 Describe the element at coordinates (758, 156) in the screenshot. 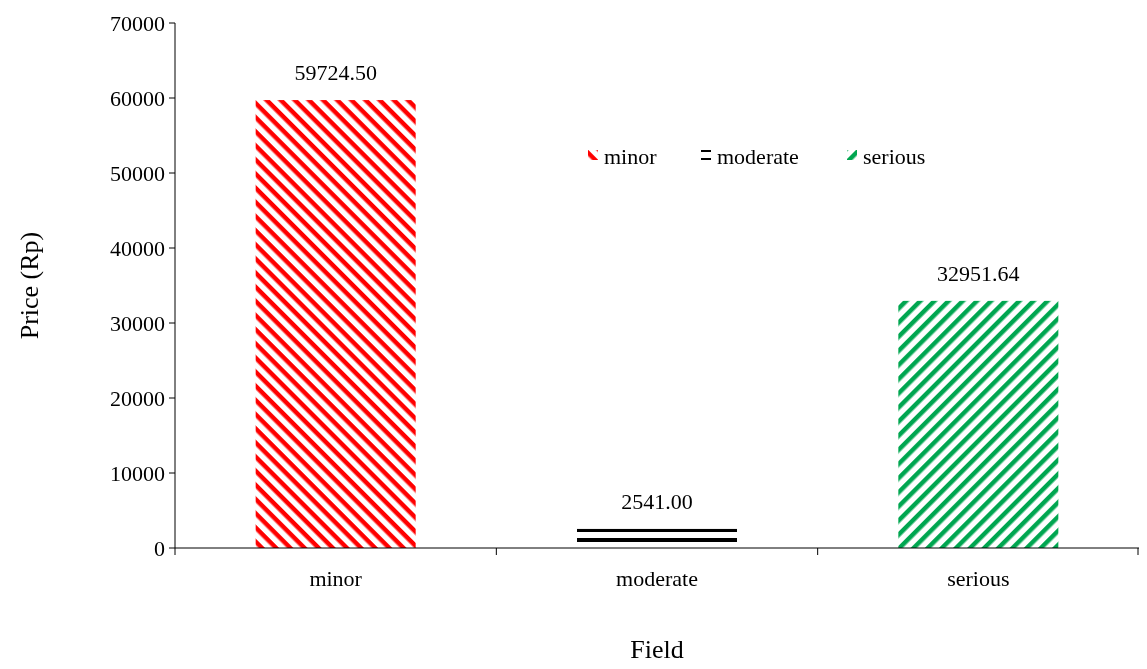

I see `legend-label: moderate` at that location.